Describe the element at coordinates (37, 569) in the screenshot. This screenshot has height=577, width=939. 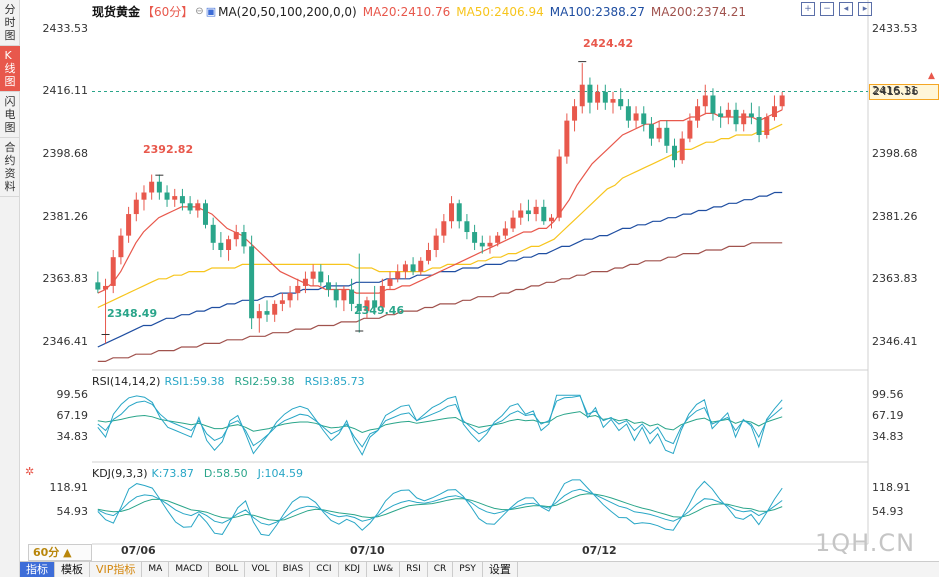
I see `tab-indicator: 指标` at that location.